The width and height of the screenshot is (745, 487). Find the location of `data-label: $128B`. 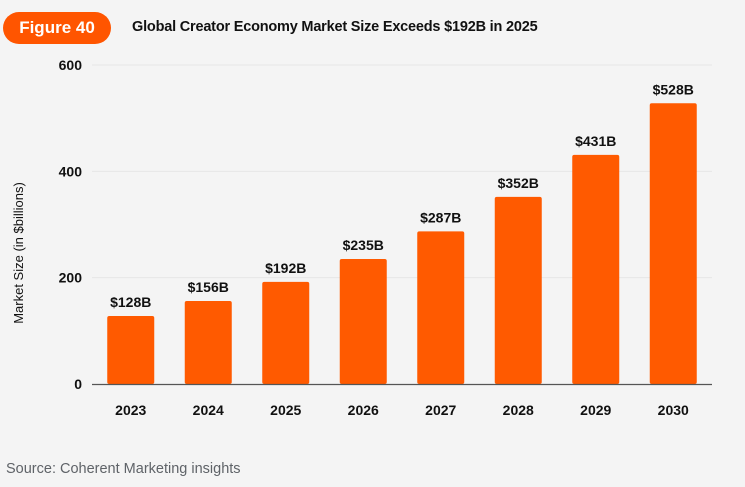

data-label: $128B is located at coordinates (130, 302).